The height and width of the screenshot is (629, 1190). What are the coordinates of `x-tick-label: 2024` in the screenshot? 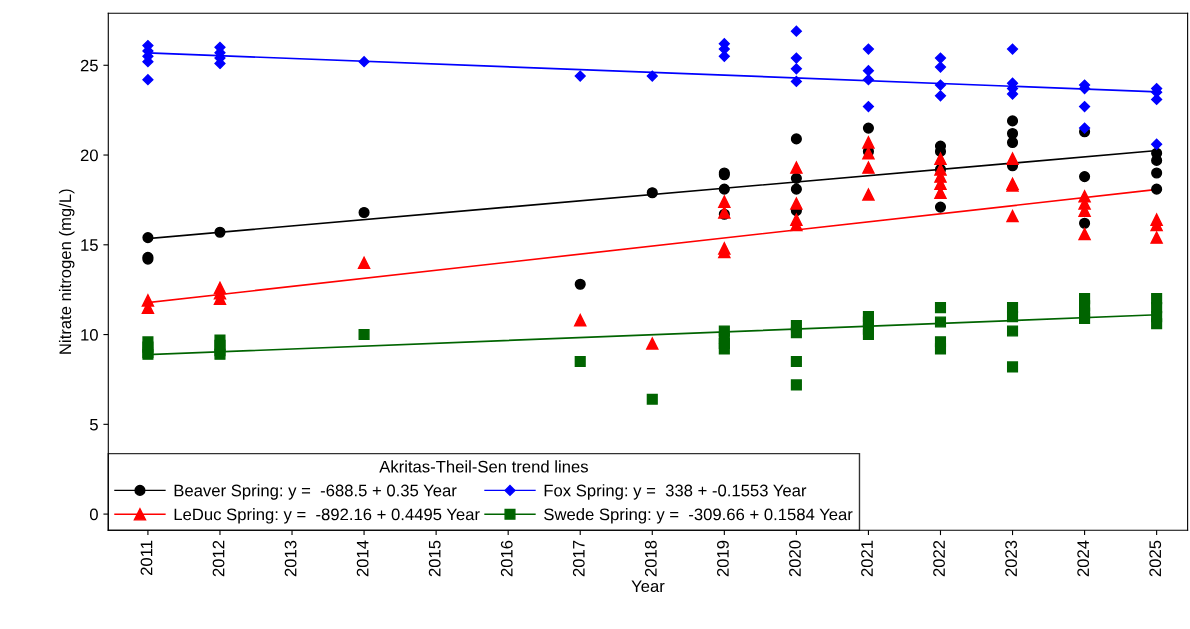 It's located at (1083, 558).